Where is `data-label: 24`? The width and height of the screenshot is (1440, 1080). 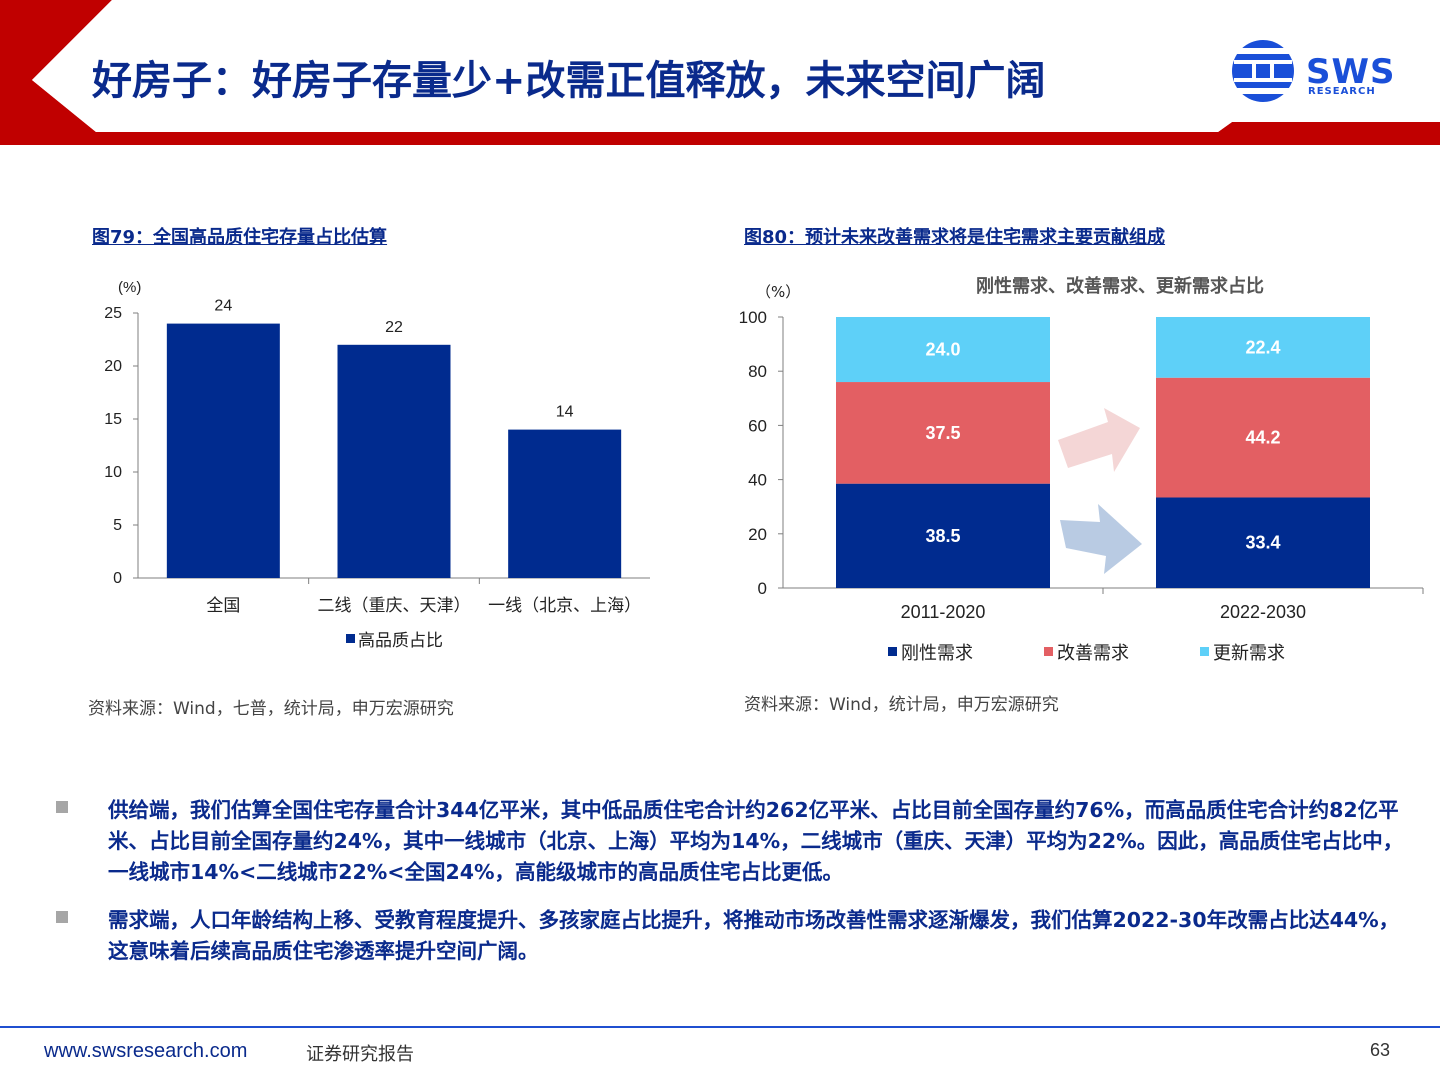 data-label: 24 is located at coordinates (223, 306).